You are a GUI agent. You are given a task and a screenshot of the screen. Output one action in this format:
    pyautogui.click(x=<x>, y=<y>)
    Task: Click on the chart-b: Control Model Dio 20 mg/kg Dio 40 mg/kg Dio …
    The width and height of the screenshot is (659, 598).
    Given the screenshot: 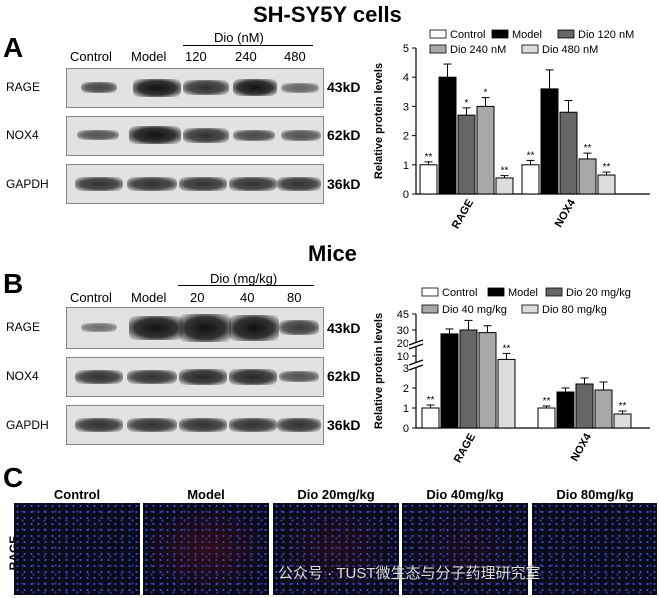 What is the action you would take?
    pyautogui.click(x=511, y=376)
    